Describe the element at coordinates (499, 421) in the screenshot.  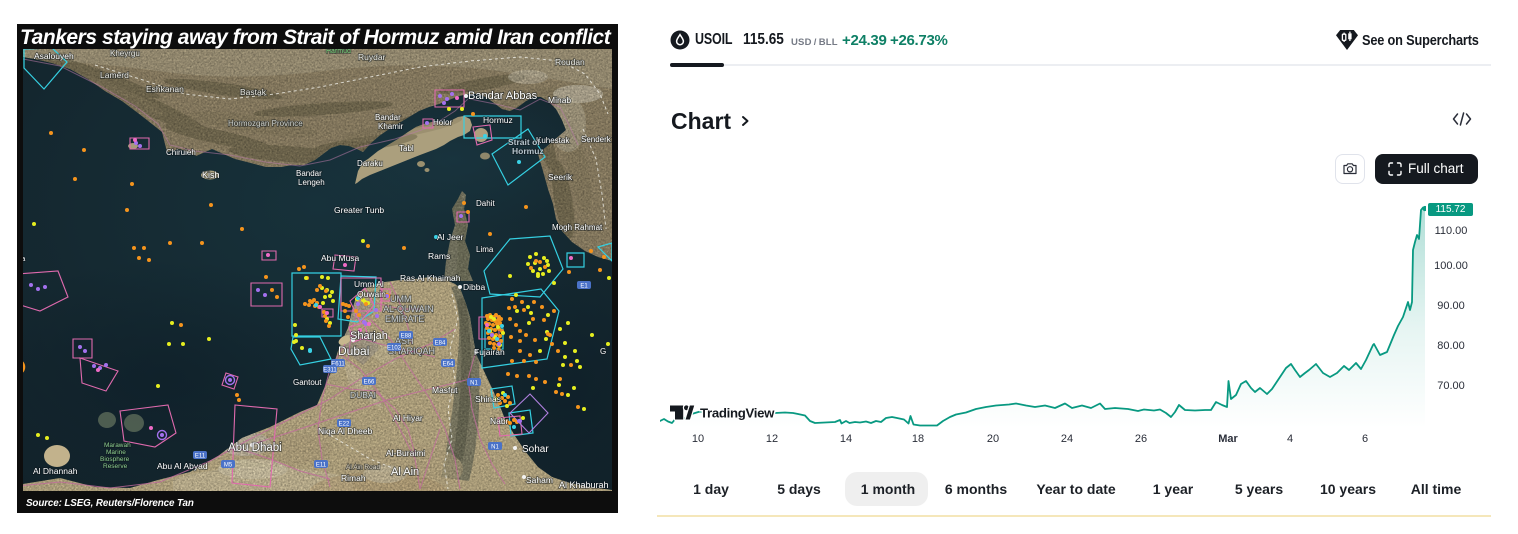
I see `svg-text: Nabr` at that location.